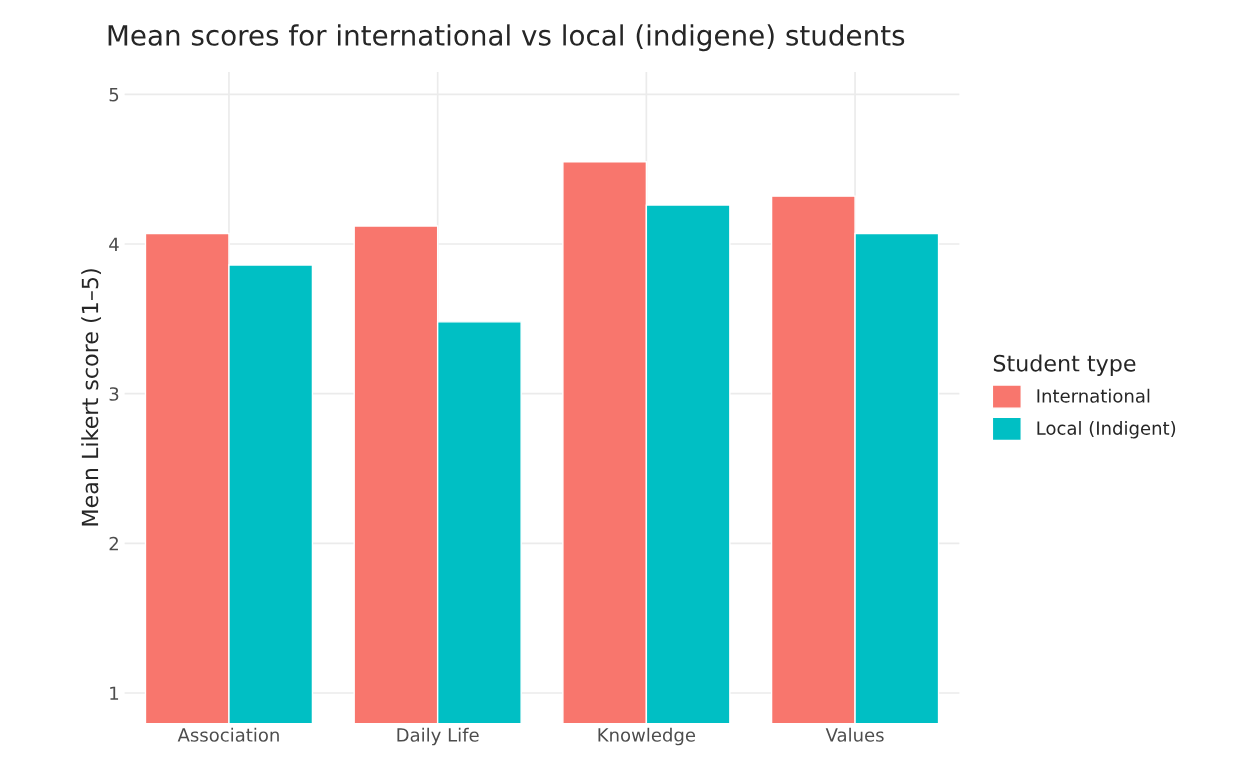 The width and height of the screenshot is (1246, 757). Describe the element at coordinates (1093, 395) in the screenshot. I see `legend-label: International` at that location.